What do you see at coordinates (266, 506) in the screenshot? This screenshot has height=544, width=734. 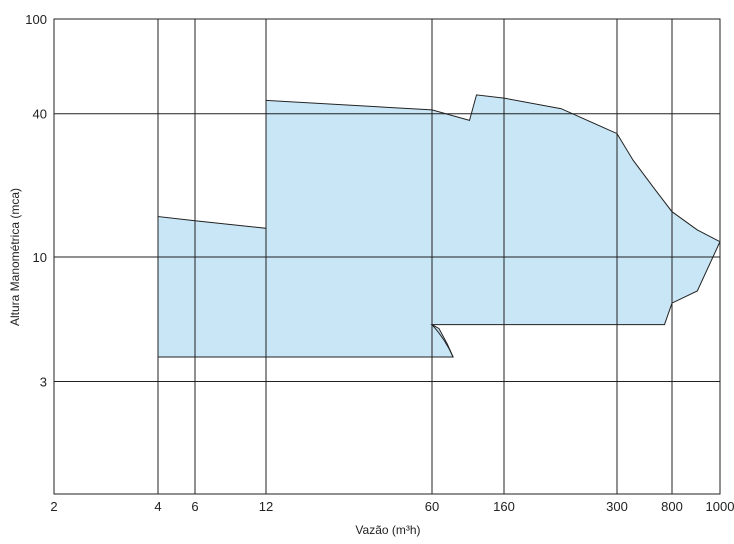 I see `x-tick-label: 12` at bounding box center [266, 506].